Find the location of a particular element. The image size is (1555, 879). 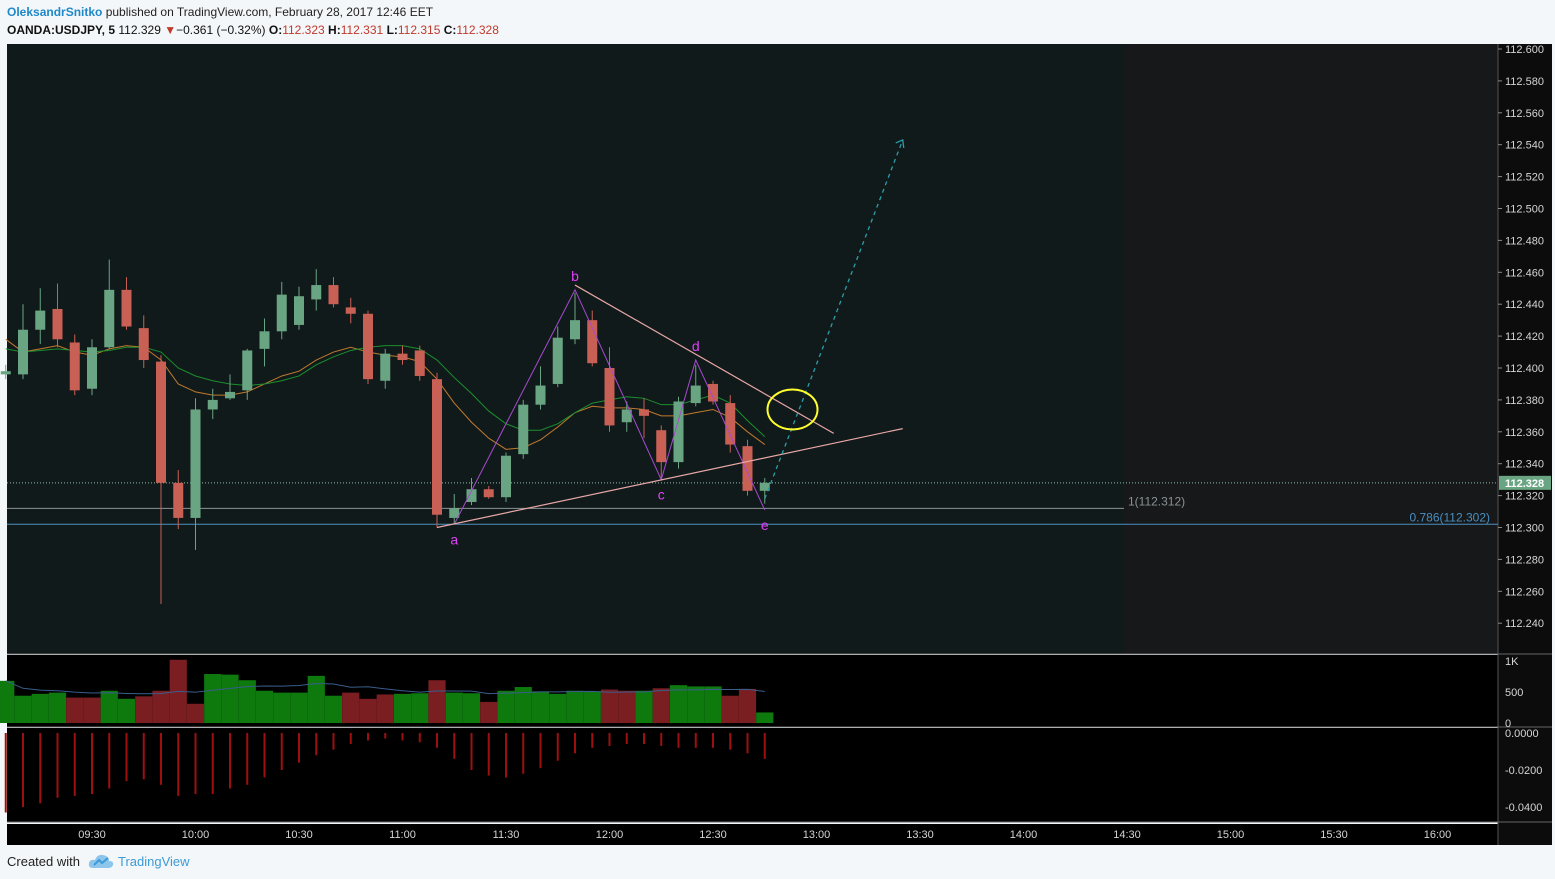

time-tick-label: 15:30 is located at coordinates (1334, 835).